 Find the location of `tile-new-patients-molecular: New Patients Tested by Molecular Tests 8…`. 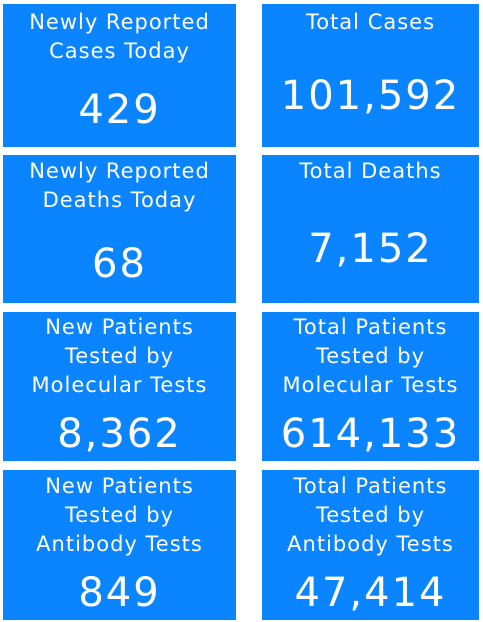

tile-new-patients-molecular: New Patients Tested by Molecular Tests 8… is located at coordinates (119, 386).